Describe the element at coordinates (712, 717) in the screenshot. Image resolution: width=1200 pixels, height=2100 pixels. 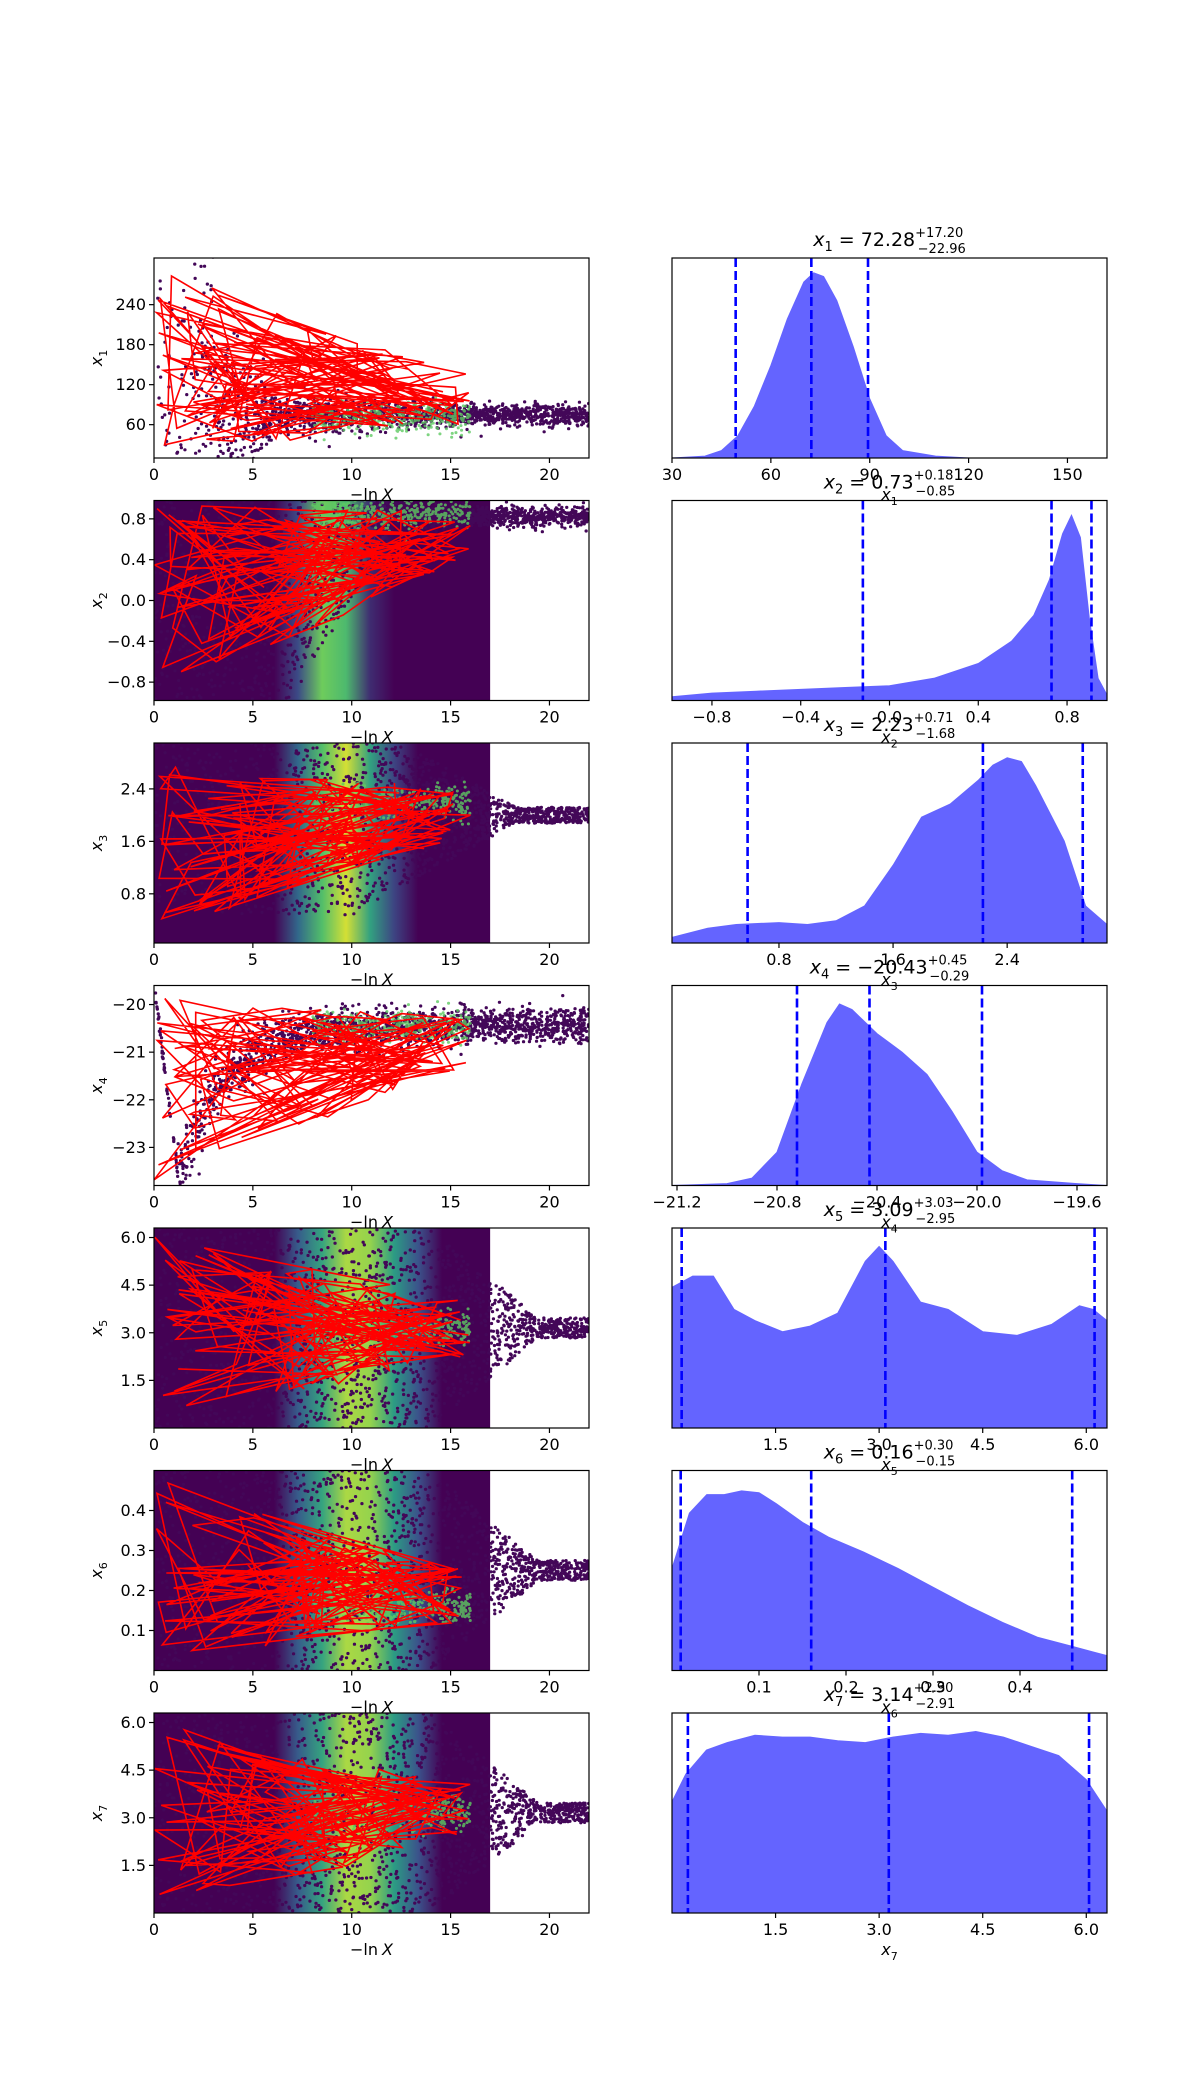
I see `x-tick-label: −0.8` at that location.